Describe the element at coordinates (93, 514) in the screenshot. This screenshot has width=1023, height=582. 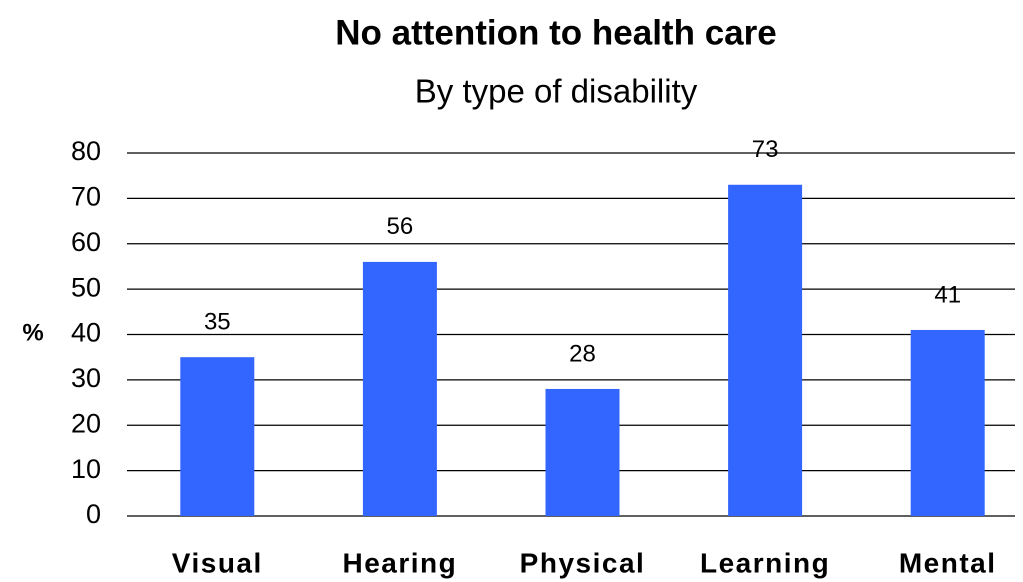
I see `y-tick-label: 0` at that location.